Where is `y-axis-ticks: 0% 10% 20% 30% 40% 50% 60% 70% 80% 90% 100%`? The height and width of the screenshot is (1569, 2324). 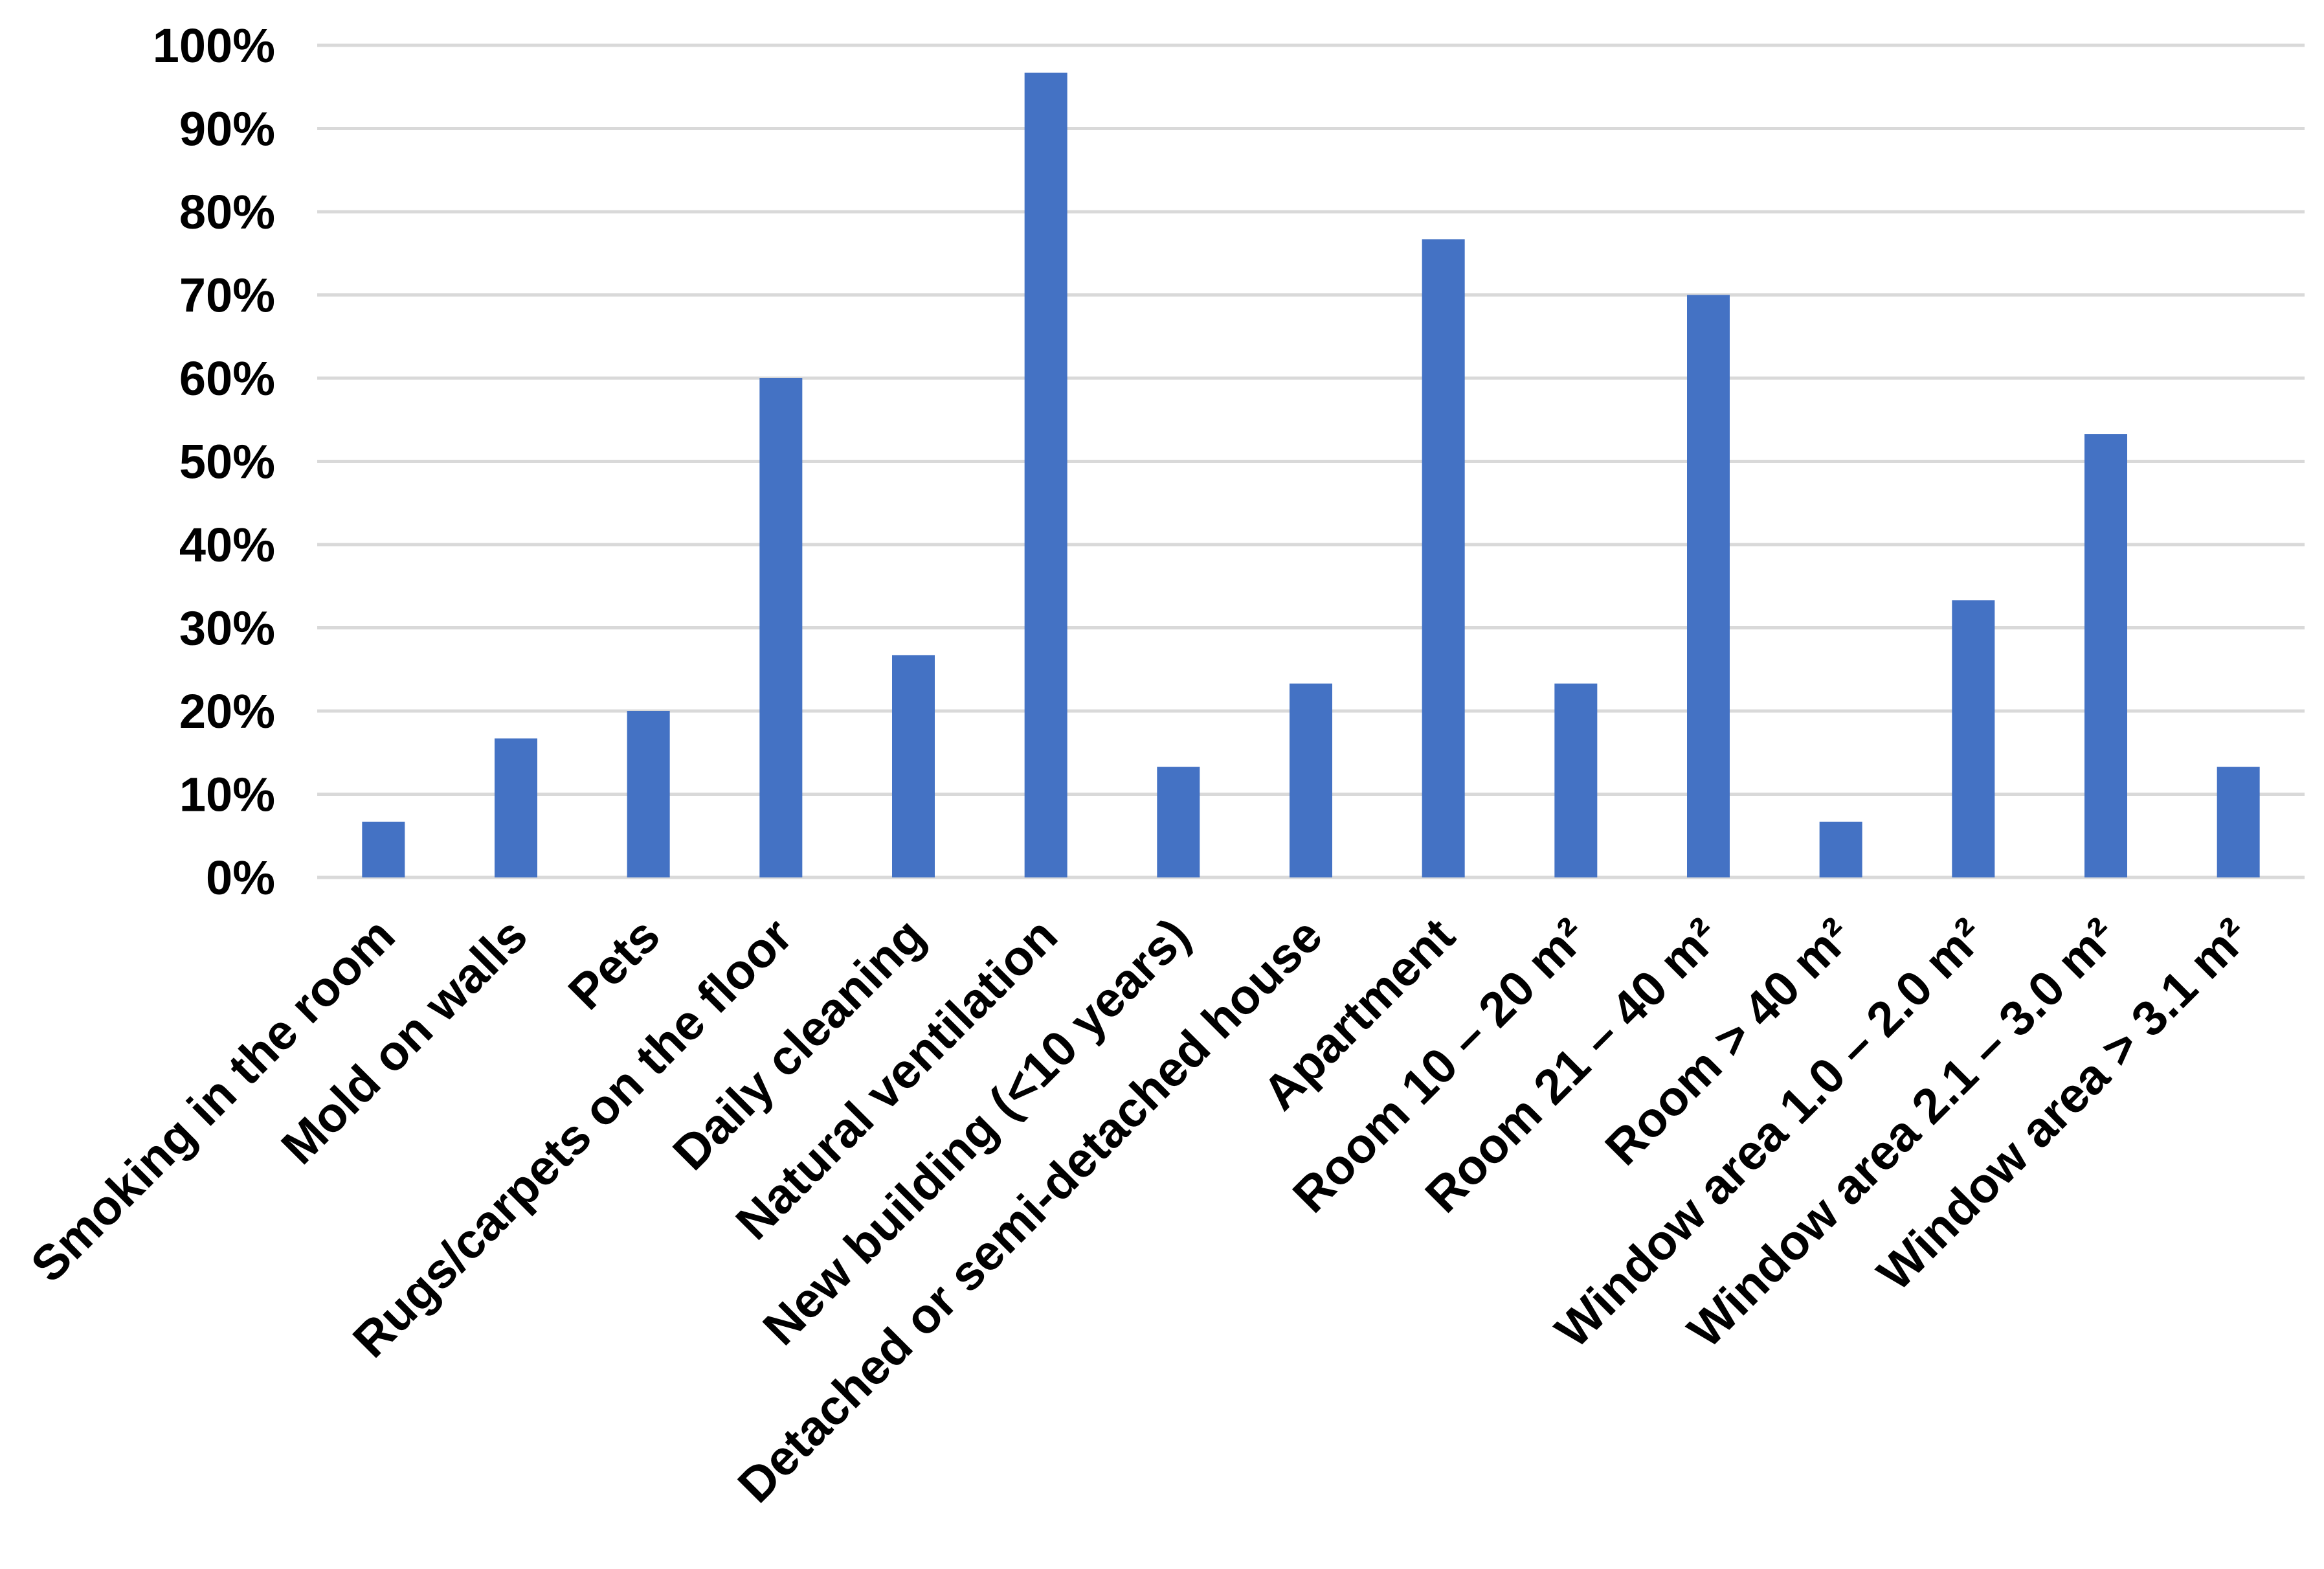 y-axis-ticks: 0% 10% 20% 30% 40% 50% 60% 70% 80% 90% 100% is located at coordinates (214, 462).